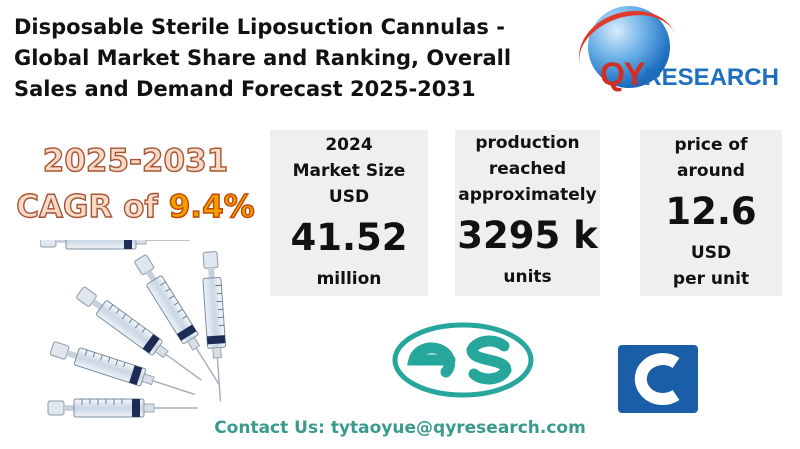 The image size is (800, 449). What do you see at coordinates (245, 89) in the screenshot?
I see `title-line-3: Sales and Demand Forecast 2025-2031` at bounding box center [245, 89].